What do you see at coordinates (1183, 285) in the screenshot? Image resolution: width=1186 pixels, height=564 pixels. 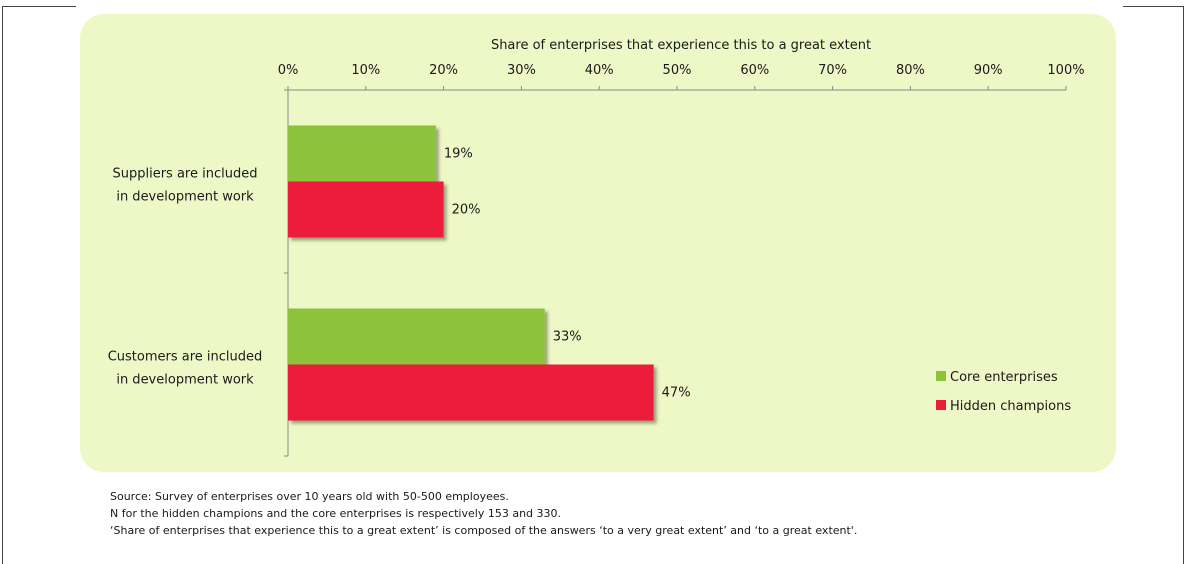 I see `frame-right-rule` at bounding box center [1183, 285].